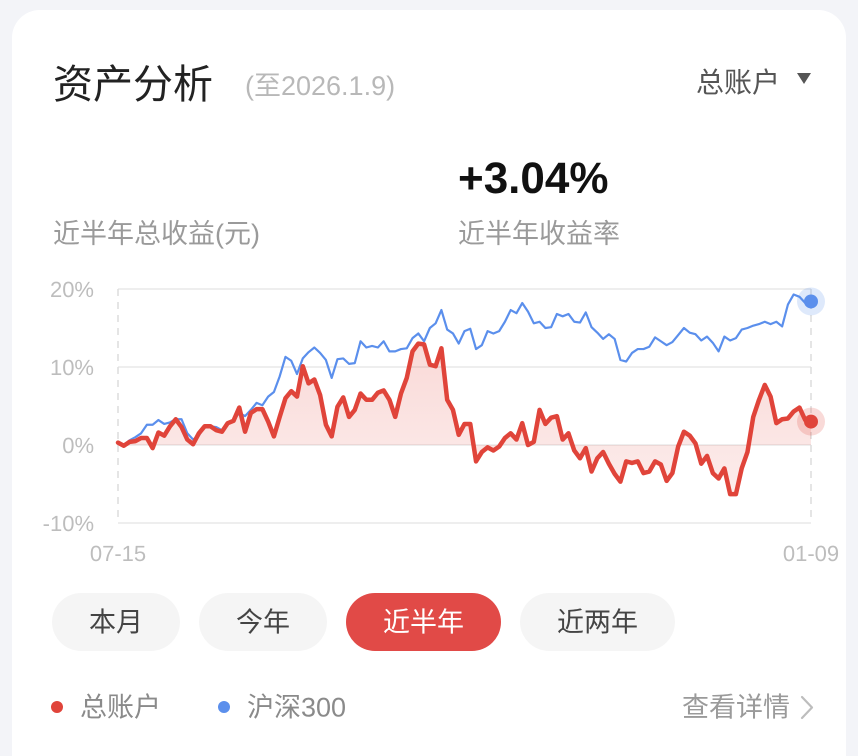  Describe the element at coordinates (539, 234) in the screenshot. I see `caption: 近半年收益率` at that location.